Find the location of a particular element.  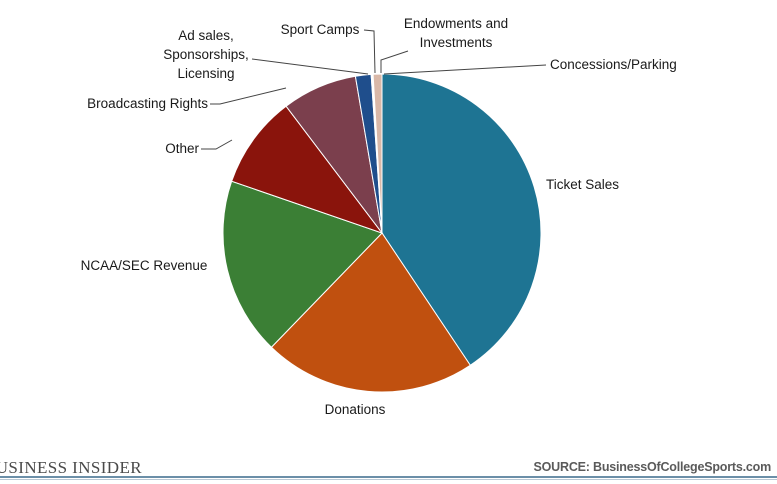

slice-label: Sport Camps is located at coordinates (320, 29).